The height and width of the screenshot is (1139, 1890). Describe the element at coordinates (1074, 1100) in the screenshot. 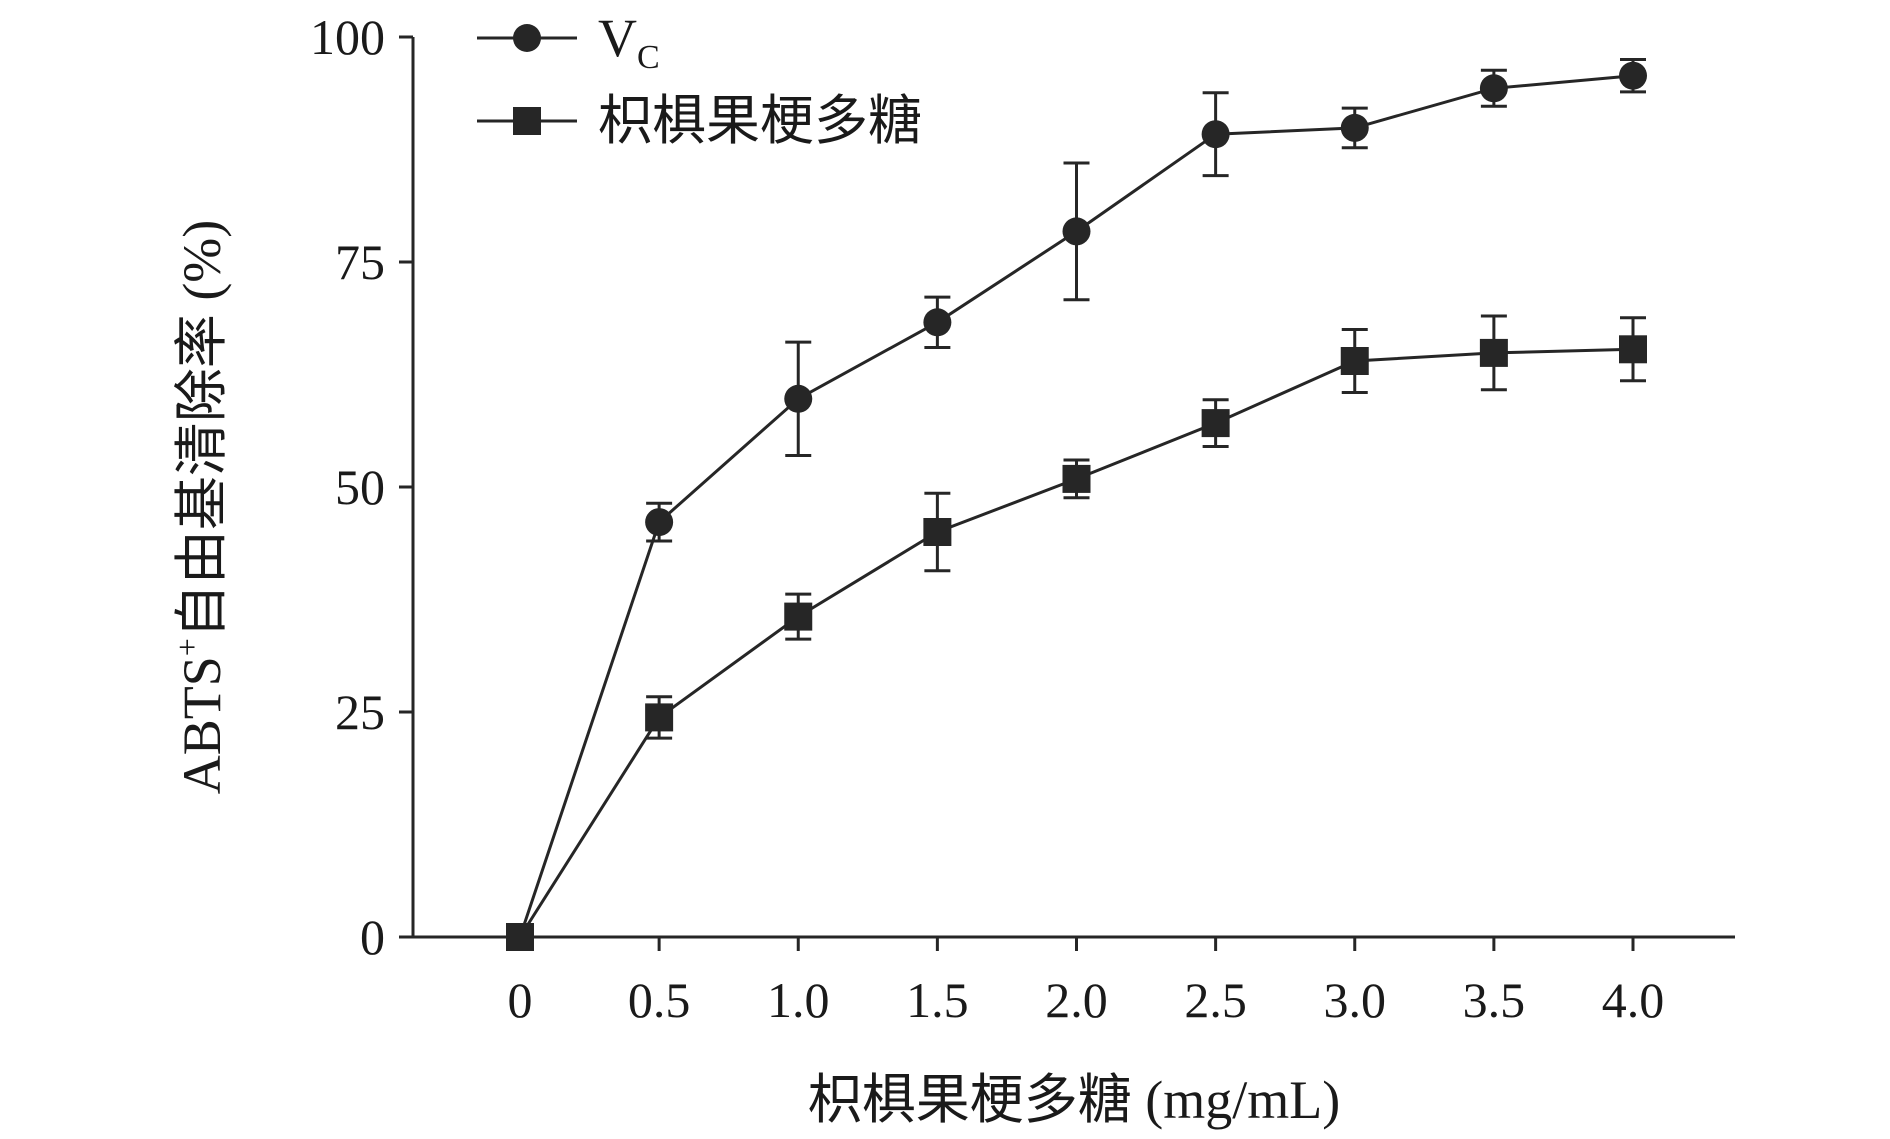

I see `x-axis-title: 枳椇果梗多糖 (mg/mL)` at that location.